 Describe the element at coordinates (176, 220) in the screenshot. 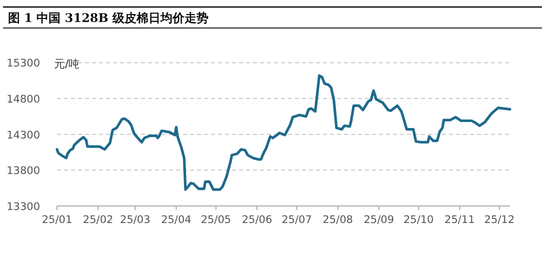

I see `x-tick-label: 25/04` at that location.